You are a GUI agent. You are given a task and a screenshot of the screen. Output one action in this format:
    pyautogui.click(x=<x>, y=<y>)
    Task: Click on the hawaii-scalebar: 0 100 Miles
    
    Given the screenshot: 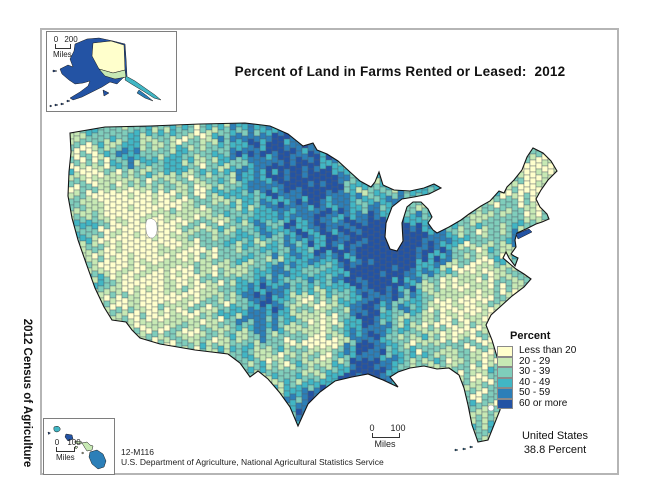 What is the action you would take?
    pyautogui.click(x=69, y=450)
    